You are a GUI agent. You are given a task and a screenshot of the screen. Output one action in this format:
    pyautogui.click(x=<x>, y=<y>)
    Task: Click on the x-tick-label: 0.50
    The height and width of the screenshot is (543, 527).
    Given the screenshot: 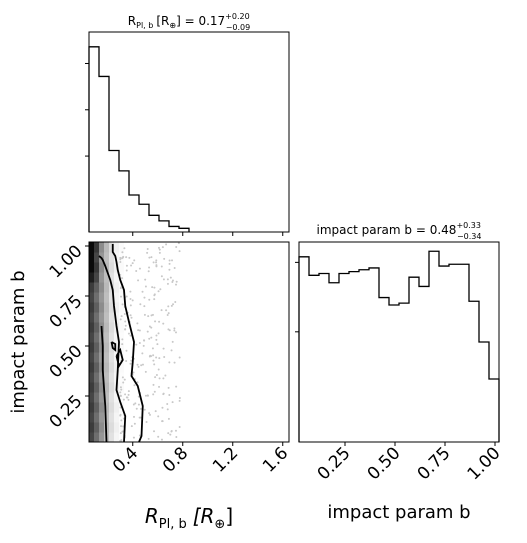 What is the action you would take?
    pyautogui.click(x=384, y=463)
    